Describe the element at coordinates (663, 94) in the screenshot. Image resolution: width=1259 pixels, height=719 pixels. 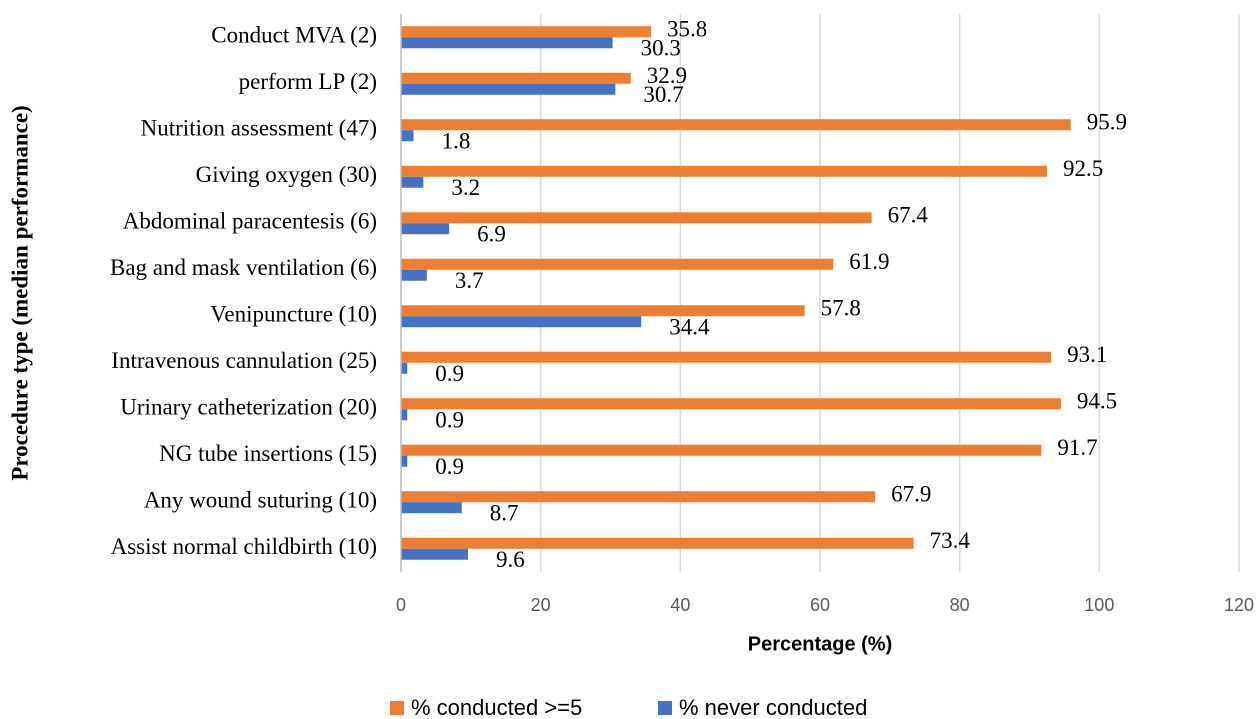
I see `data-label: 30.7` at that location.